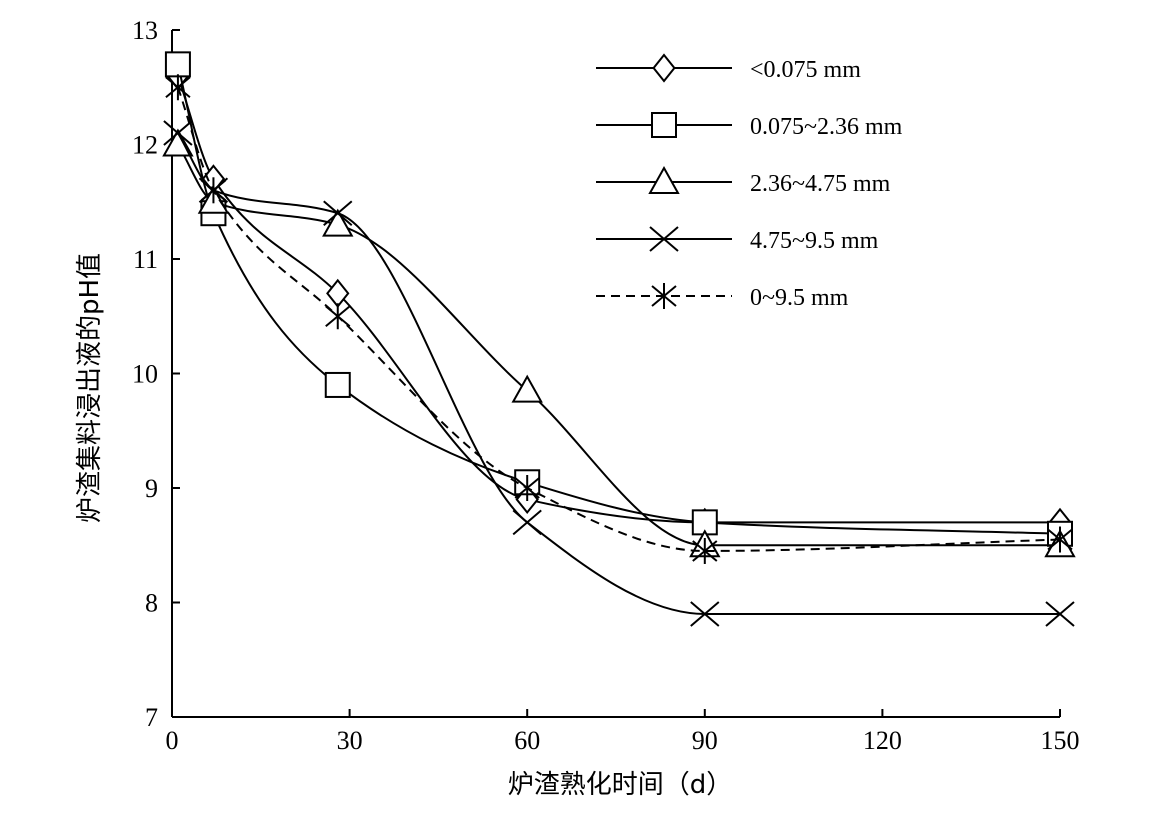 The width and height of the screenshot is (1162, 823). What do you see at coordinates (145, 145) in the screenshot?
I see `y-tick-label: 12` at bounding box center [145, 145].